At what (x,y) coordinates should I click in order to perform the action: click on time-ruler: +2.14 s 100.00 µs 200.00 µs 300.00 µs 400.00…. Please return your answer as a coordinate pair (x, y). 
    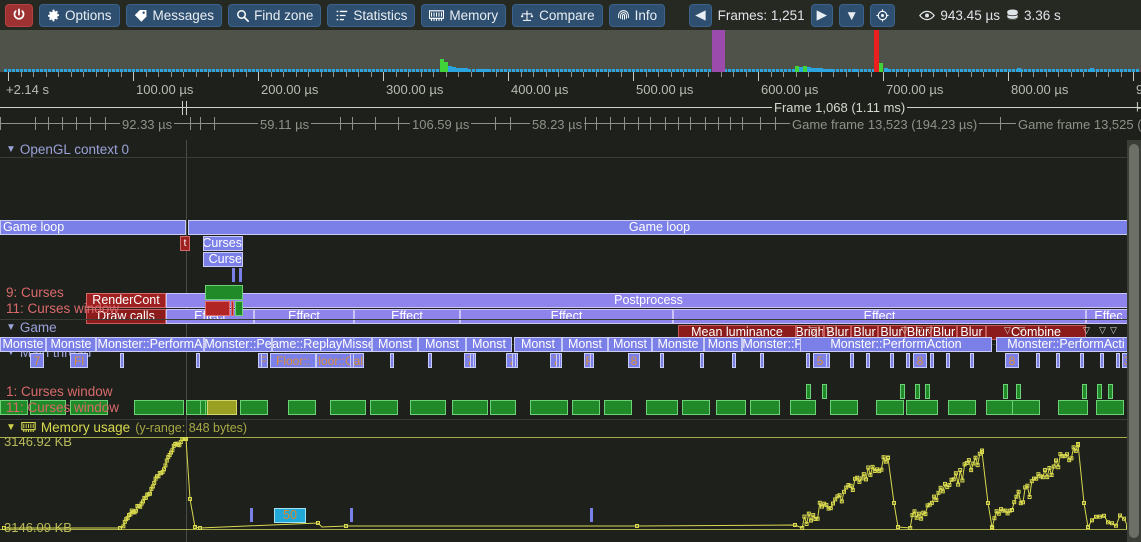
    Looking at the image, I should click on (570, 92).